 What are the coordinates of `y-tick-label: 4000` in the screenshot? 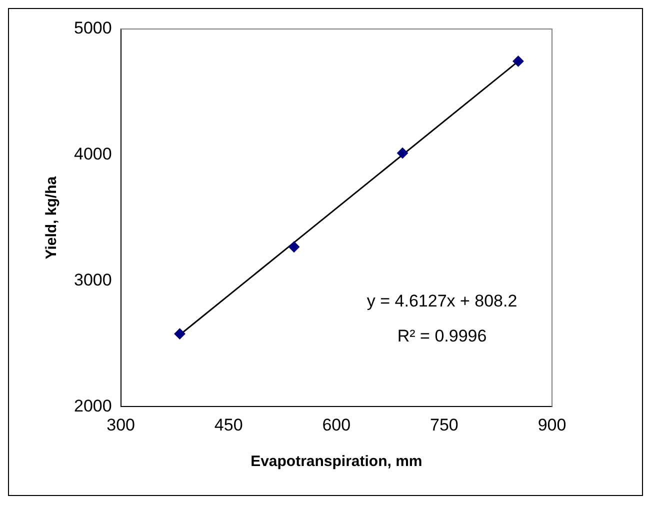 It's located at (93, 154).